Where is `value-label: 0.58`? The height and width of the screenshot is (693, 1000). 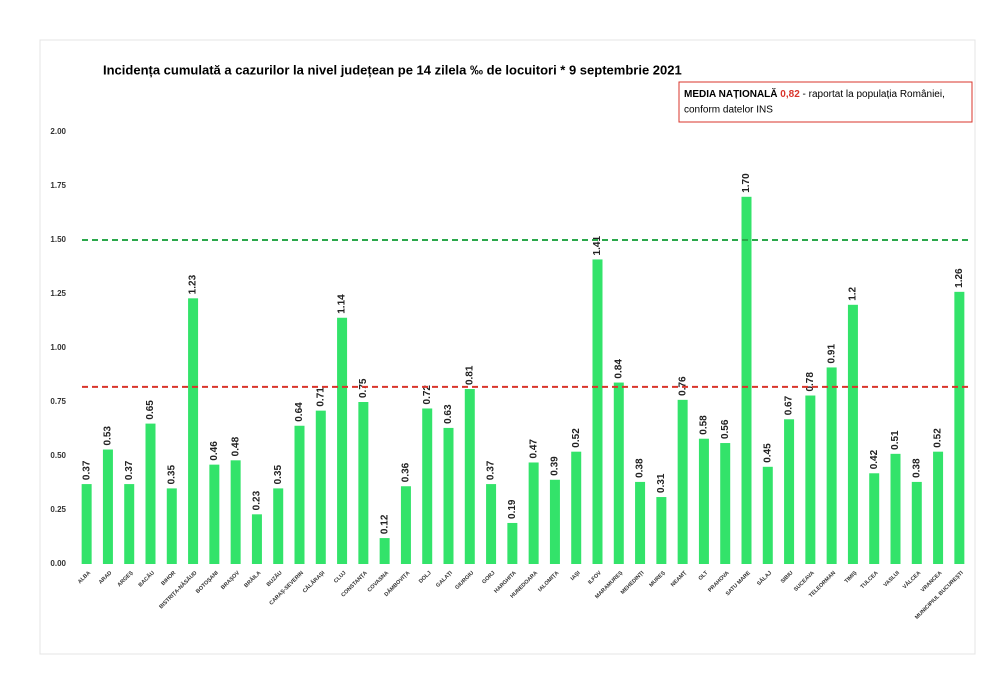
value-label: 0.58 is located at coordinates (704, 425).